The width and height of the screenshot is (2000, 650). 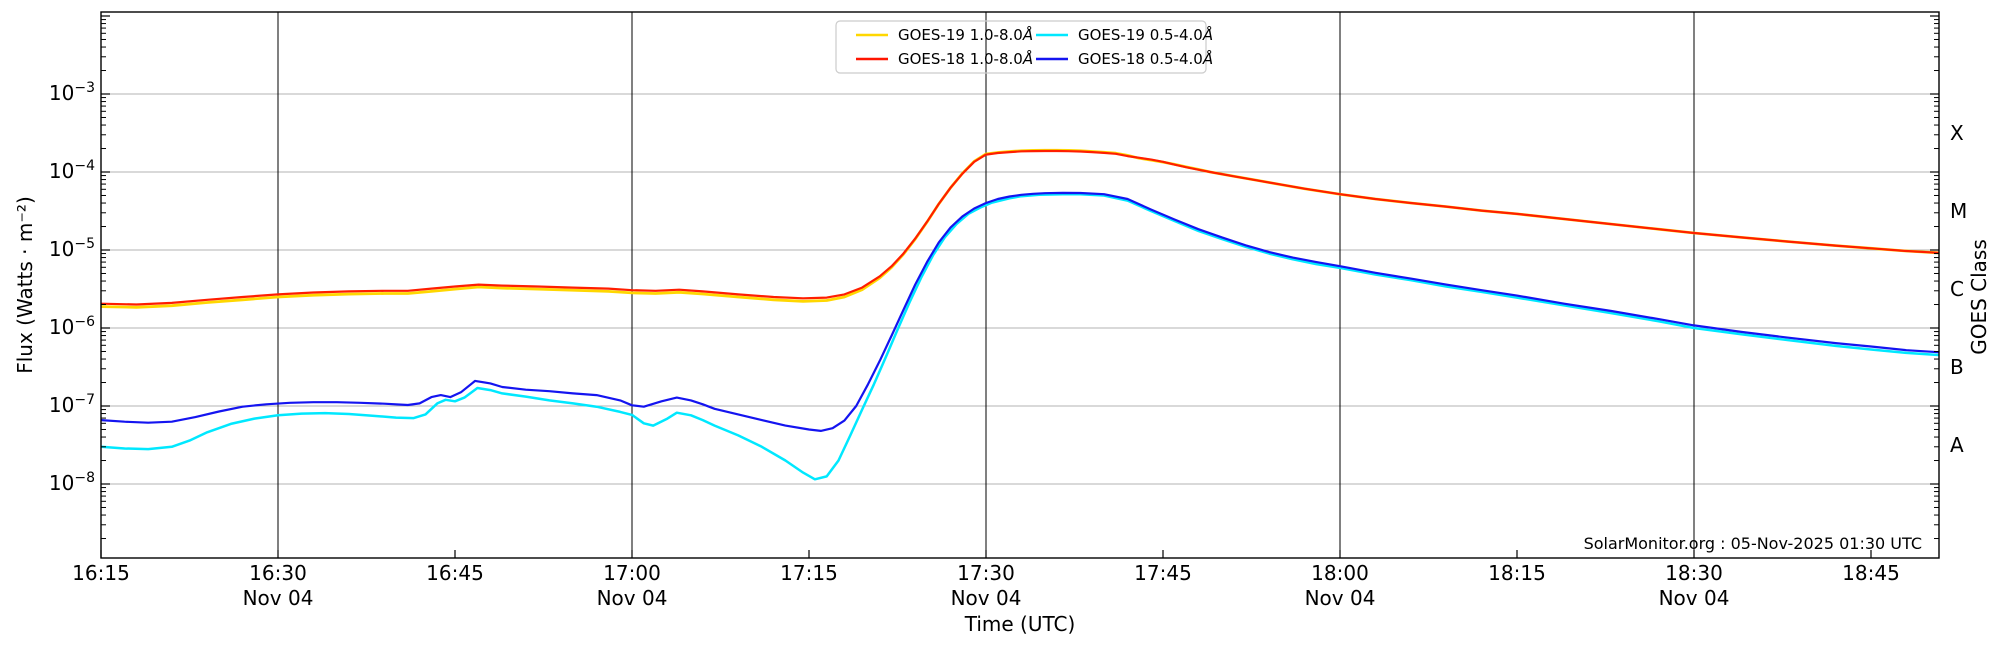 What do you see at coordinates (278, 573) in the screenshot?
I see `x-tick-label: 16:30` at bounding box center [278, 573].